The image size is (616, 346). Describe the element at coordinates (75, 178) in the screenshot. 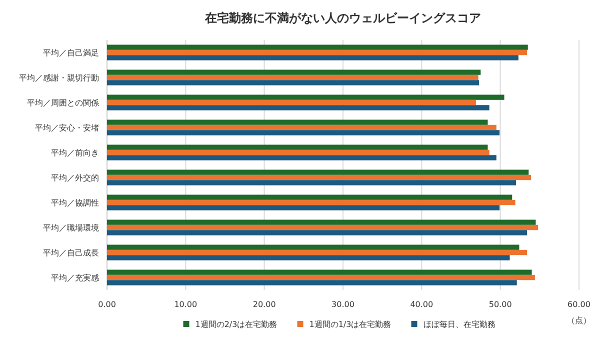

I see `y-tick-label: 平均／外交的` at that location.